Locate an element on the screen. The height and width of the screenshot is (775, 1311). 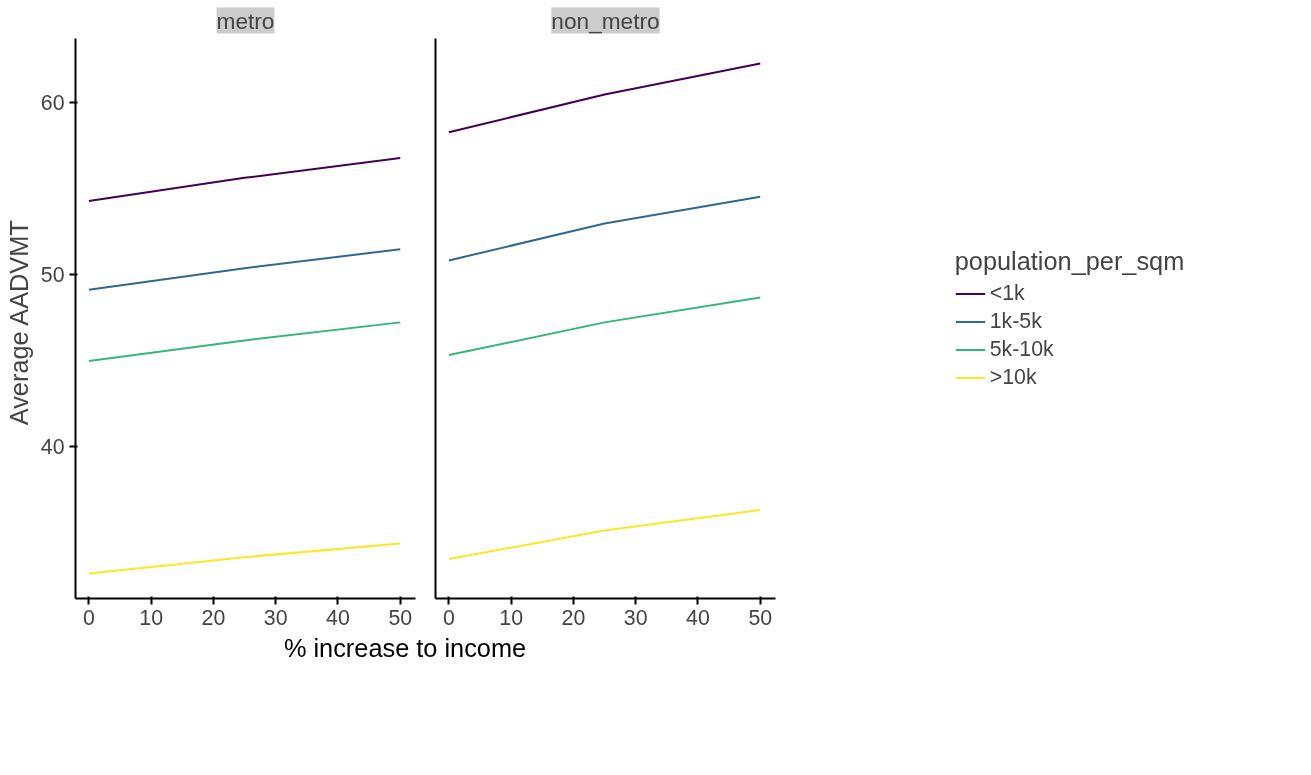
chart-title: metro is located at coordinates (245, 20).